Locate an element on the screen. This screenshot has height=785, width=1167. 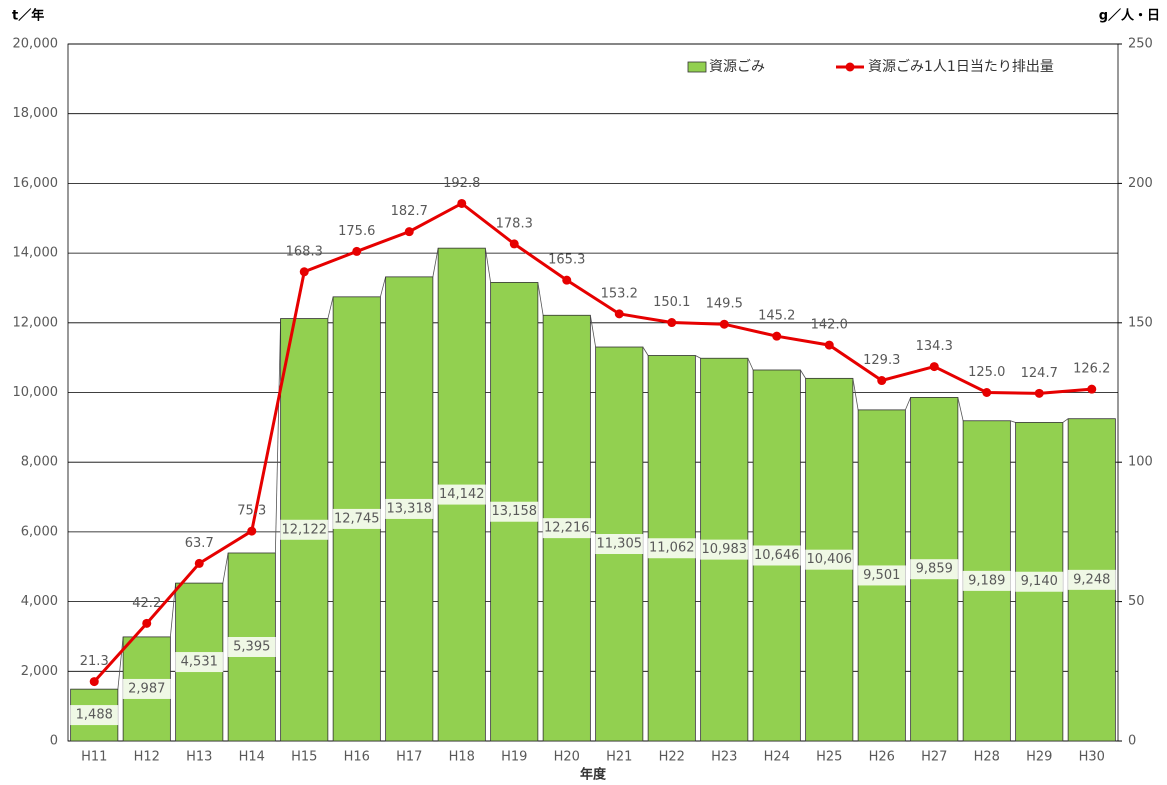
x-tick-label: H28 is located at coordinates (987, 757).